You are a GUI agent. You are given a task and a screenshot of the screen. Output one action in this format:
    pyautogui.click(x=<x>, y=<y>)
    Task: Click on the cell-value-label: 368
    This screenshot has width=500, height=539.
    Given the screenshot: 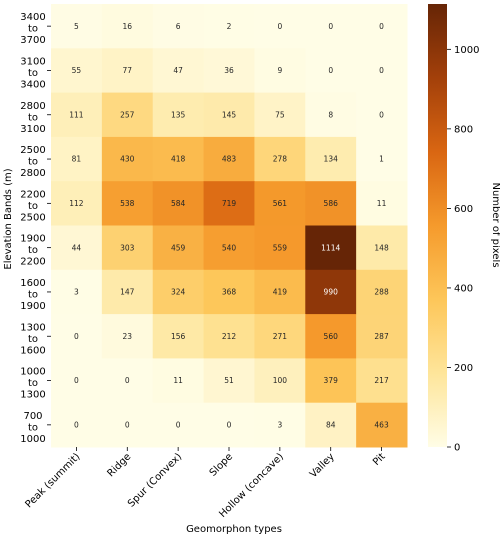 What is the action you would take?
    pyautogui.click(x=229, y=292)
    